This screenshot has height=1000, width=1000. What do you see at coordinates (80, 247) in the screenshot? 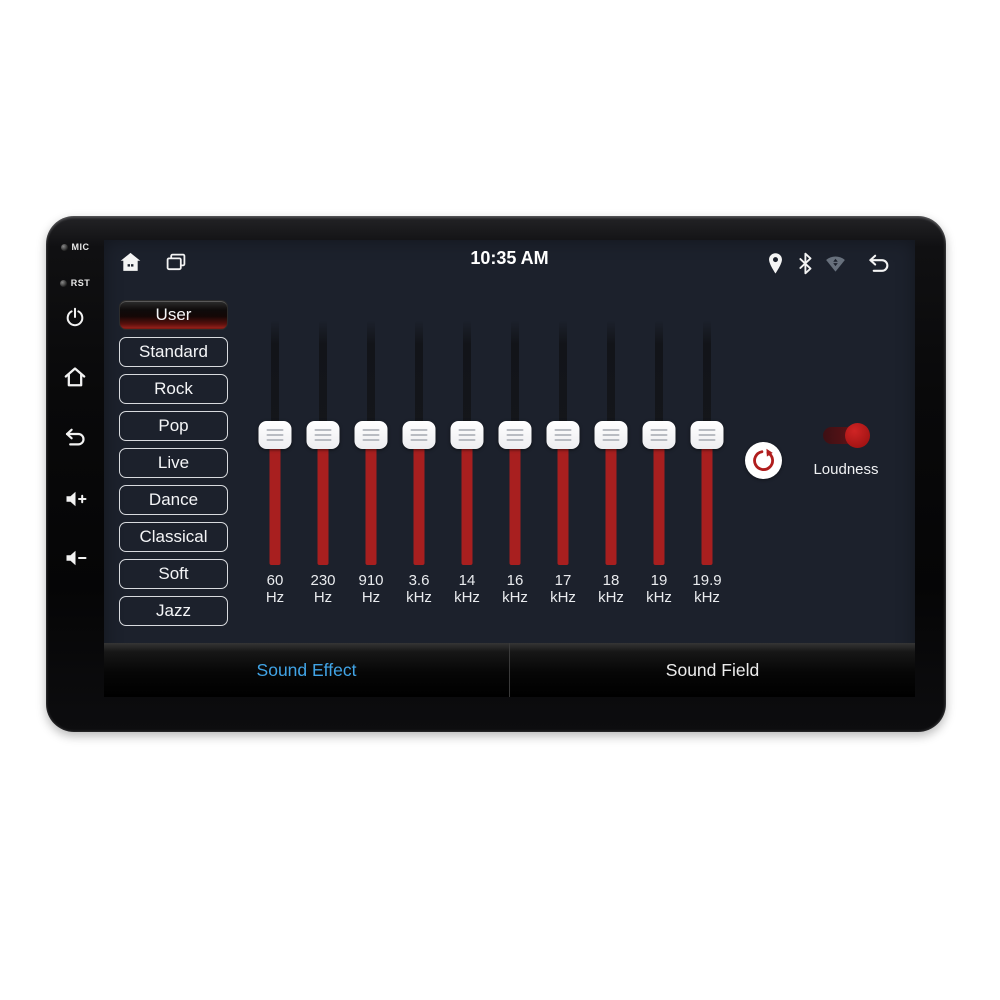
I see `mic-label: MIC` at bounding box center [80, 247].